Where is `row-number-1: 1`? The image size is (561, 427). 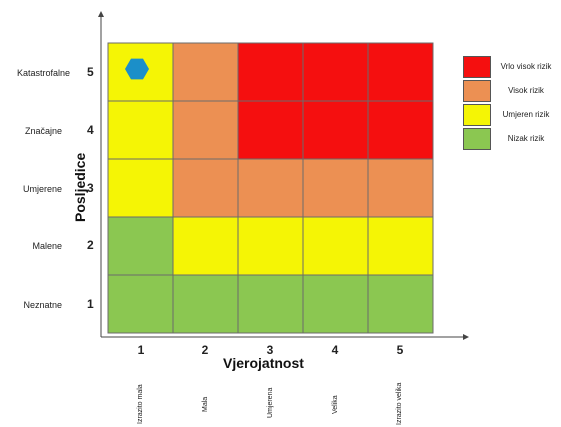 row-number-1: 1 is located at coordinates (90, 304).